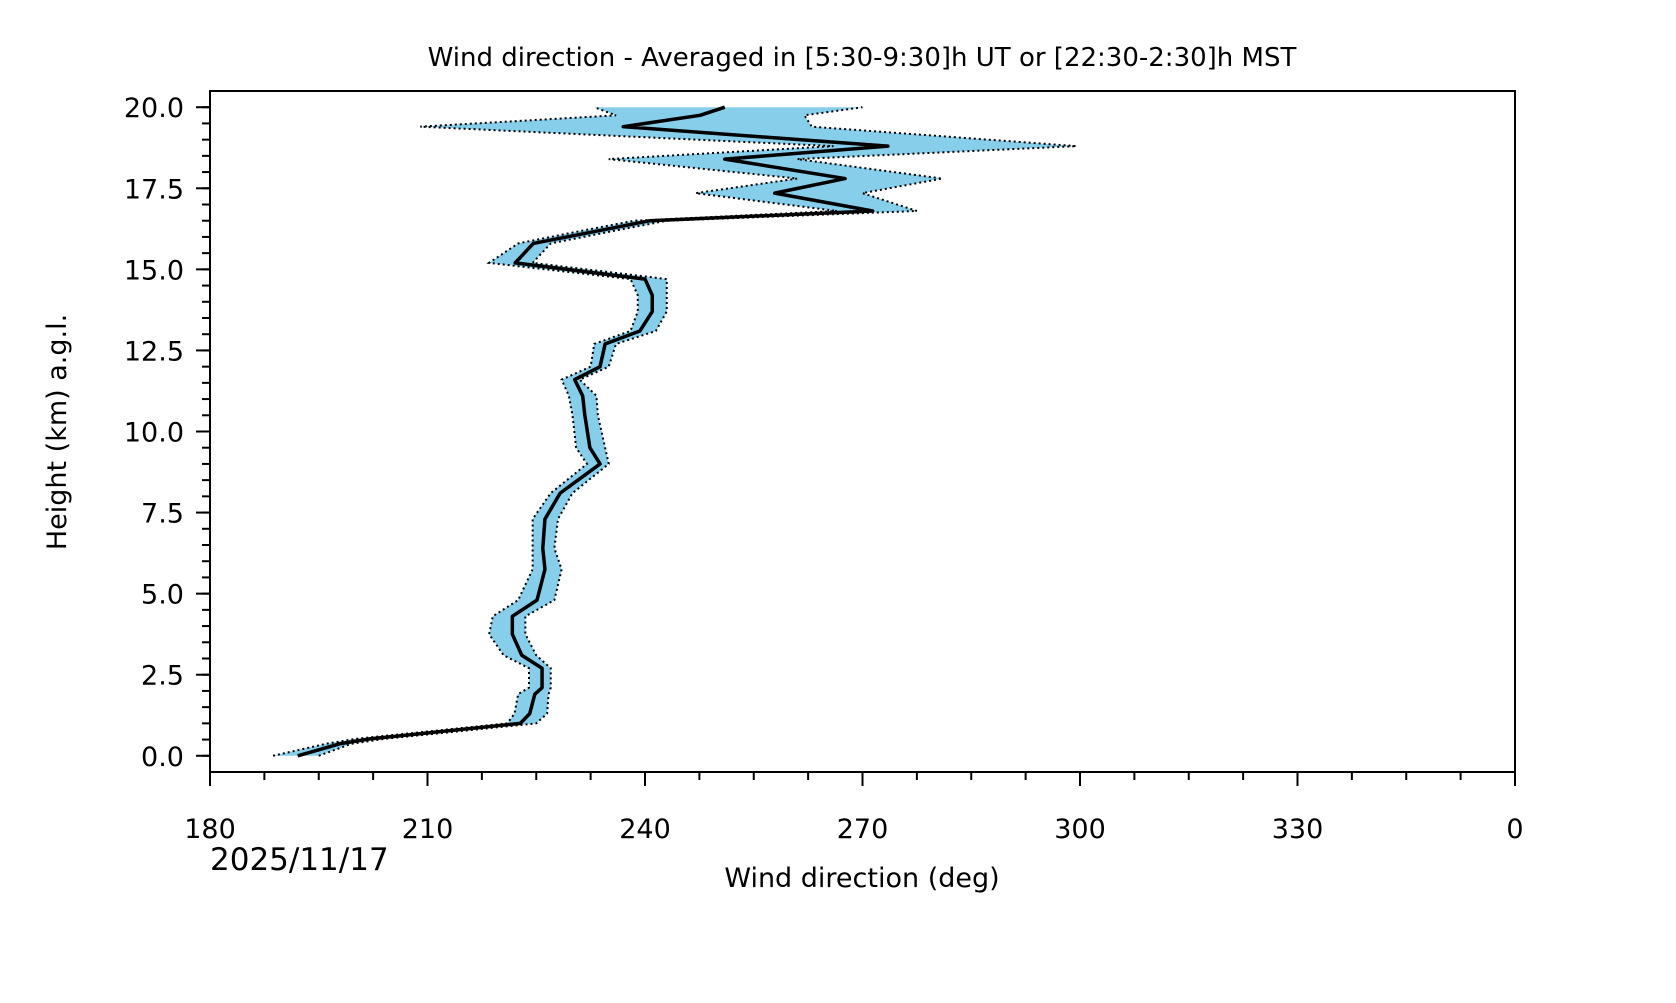 This screenshot has width=1676, height=1003. I want to click on y-tick-label: 15.0, so click(154, 270).